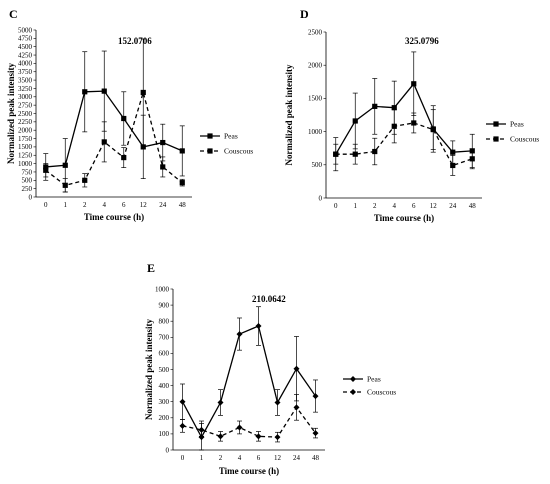 This screenshot has height=484, width=550. I want to click on legend-item-peas: Peas, so click(505, 124).